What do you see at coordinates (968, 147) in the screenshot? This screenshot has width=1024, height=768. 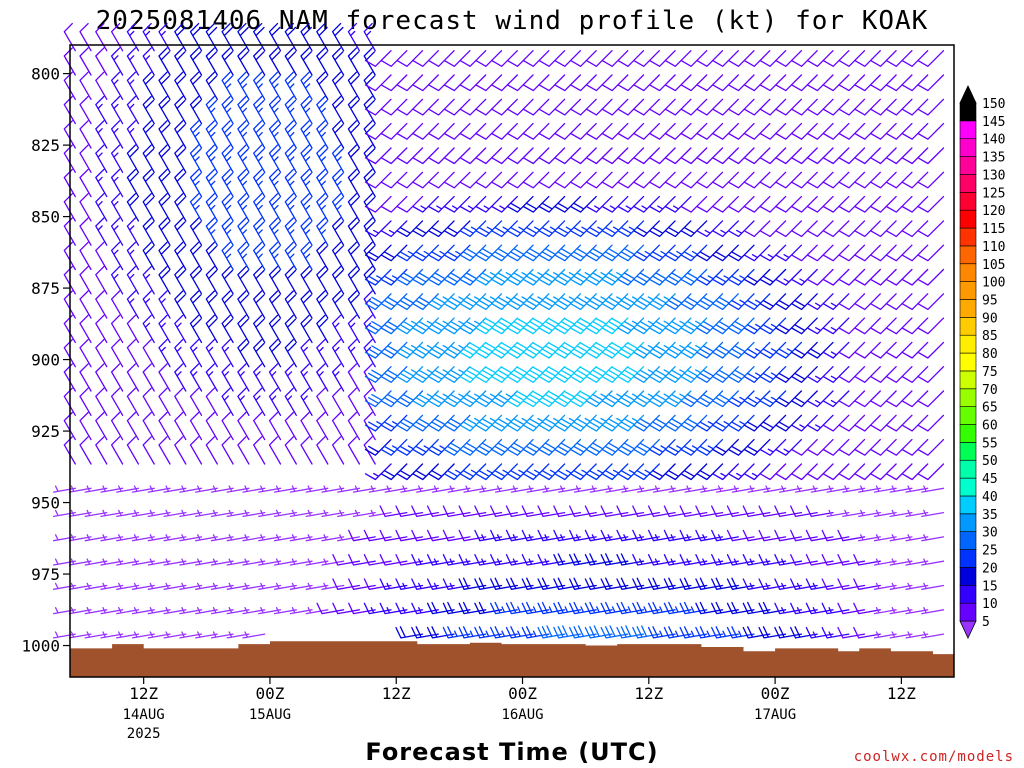 I see `colorbar-swatch` at bounding box center [968, 147].